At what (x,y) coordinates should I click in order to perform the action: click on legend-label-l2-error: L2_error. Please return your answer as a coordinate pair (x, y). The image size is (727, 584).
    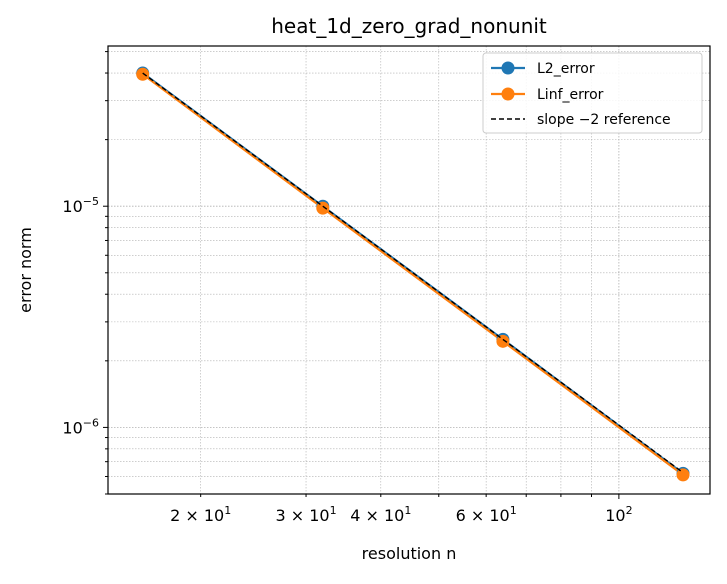
    Looking at the image, I should click on (566, 69).